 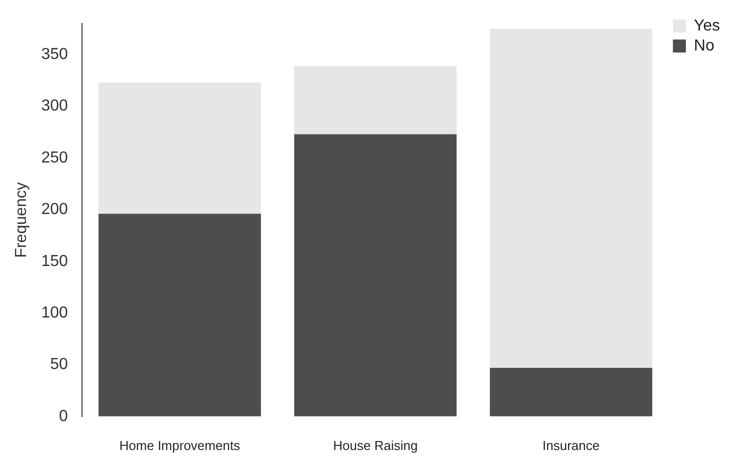 What do you see at coordinates (180, 445) in the screenshot?
I see `x-tick-label: Home Improvements` at bounding box center [180, 445].